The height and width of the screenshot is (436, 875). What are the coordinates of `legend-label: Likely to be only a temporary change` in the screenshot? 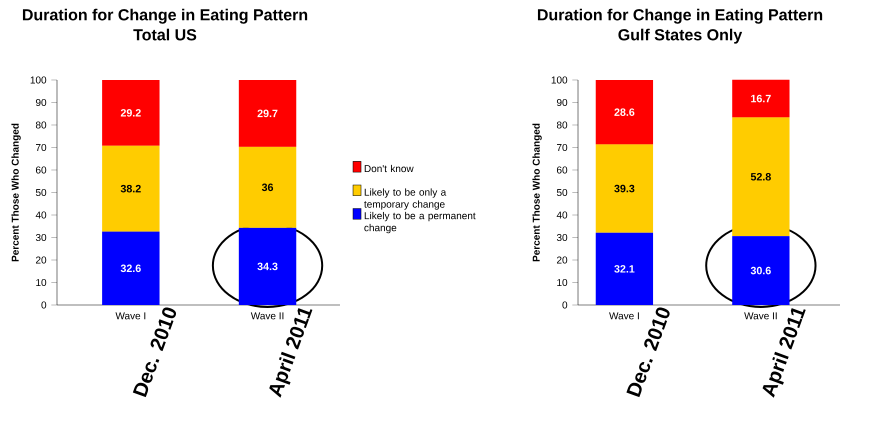 It's located at (405, 199).